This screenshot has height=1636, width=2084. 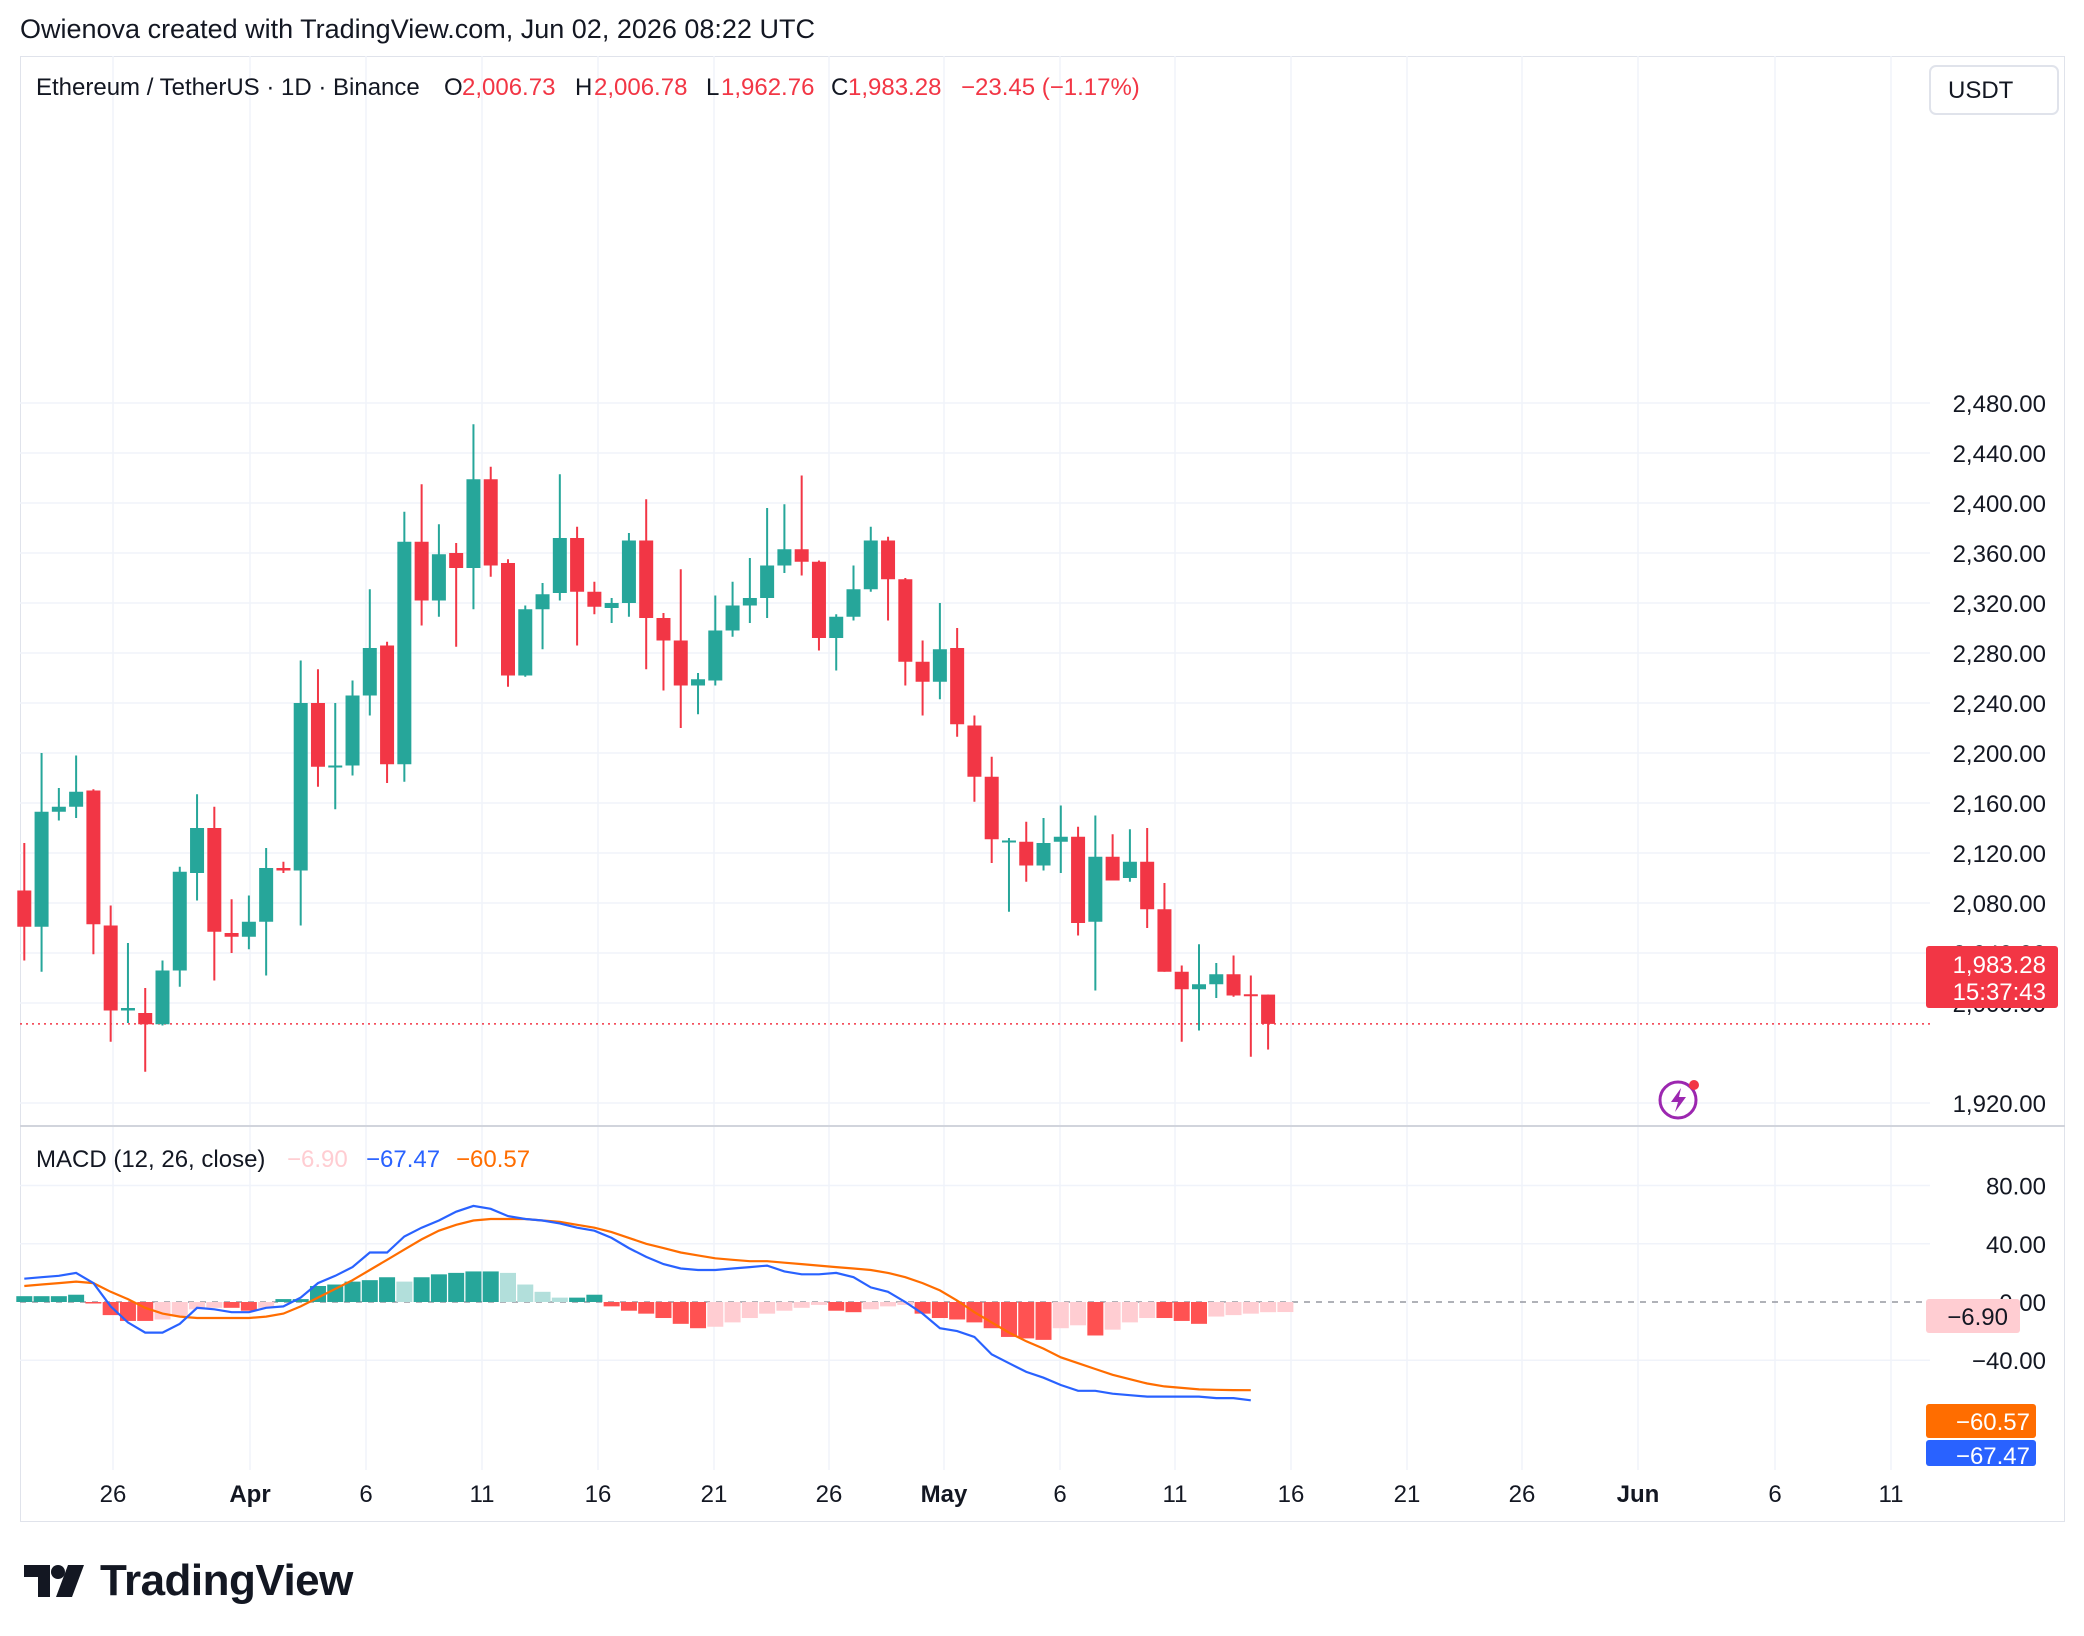 What do you see at coordinates (1678, 1100) in the screenshot?
I see `lightning-icon` at bounding box center [1678, 1100].